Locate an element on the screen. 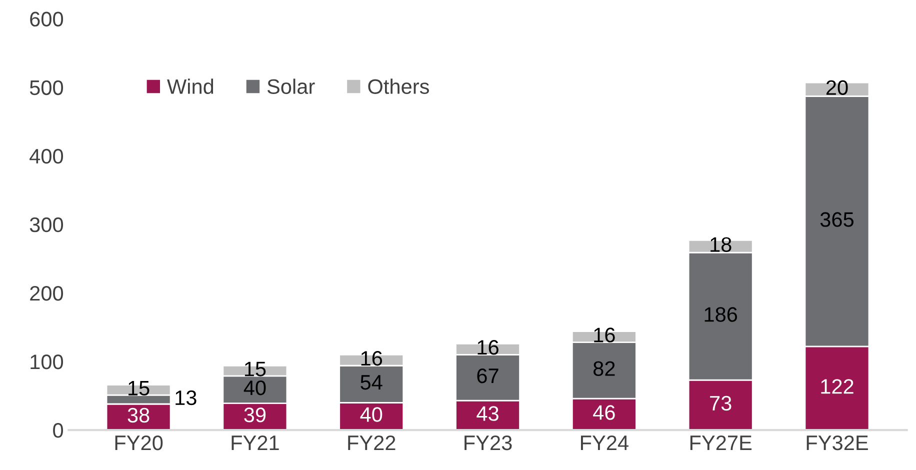 This screenshot has height=470, width=916. data-label: 38 is located at coordinates (139, 415).